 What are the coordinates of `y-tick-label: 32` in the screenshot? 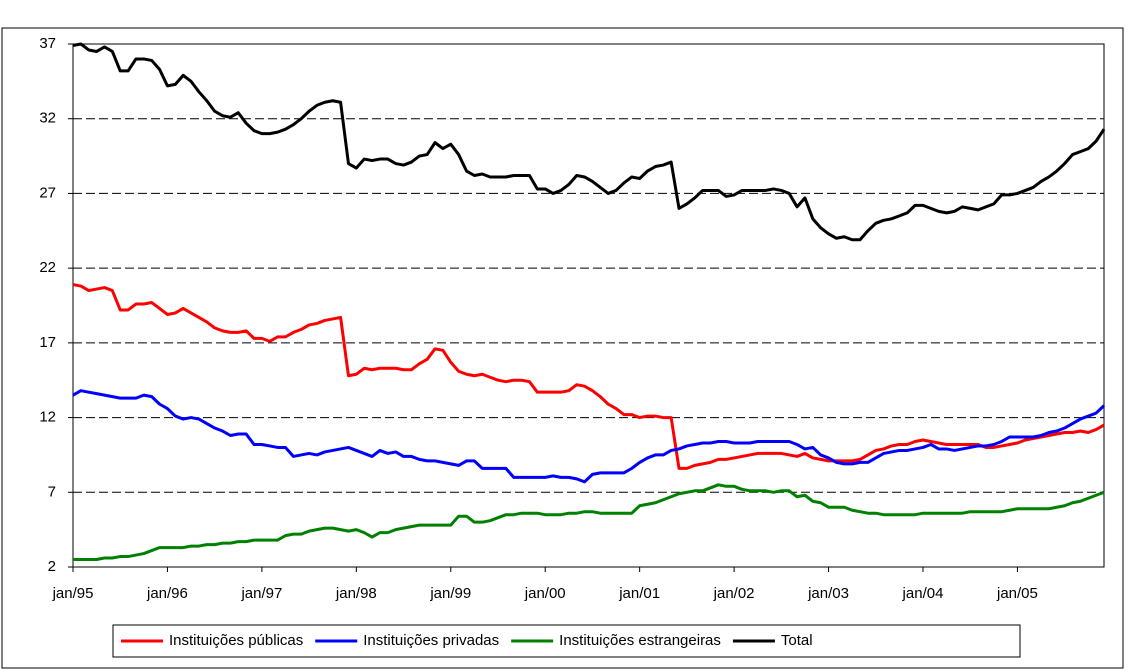 It's located at (47, 118).